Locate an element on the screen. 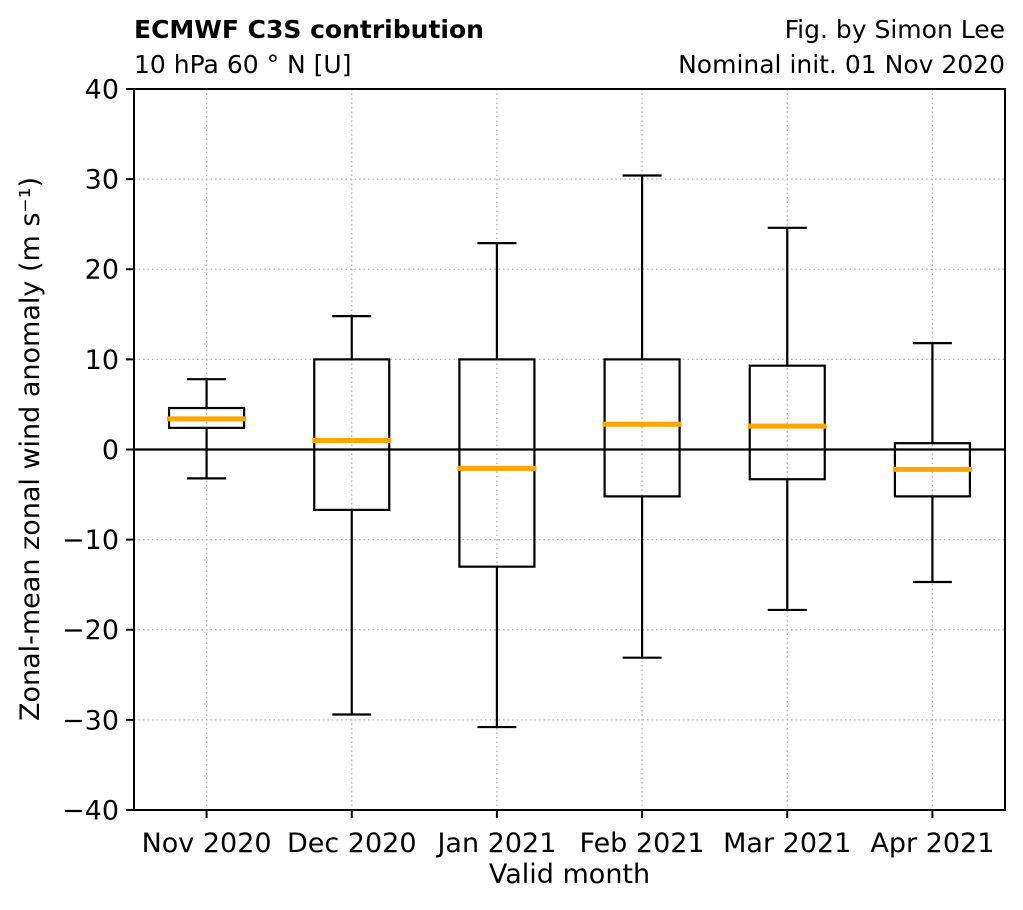 This screenshot has width=1023, height=910. ytick-label--20: −20 is located at coordinates (90, 630).